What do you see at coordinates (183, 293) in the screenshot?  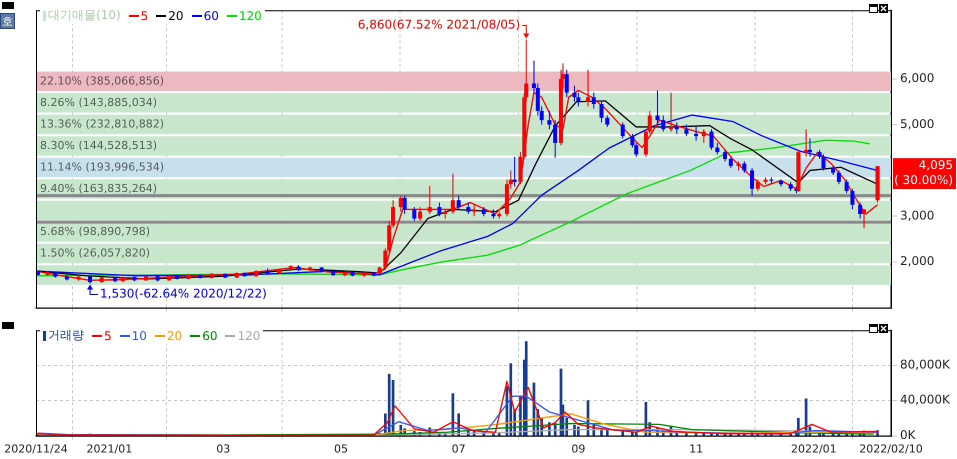 I see `annotation: 1,530(-62.64% 2020/12/22)` at bounding box center [183, 293].